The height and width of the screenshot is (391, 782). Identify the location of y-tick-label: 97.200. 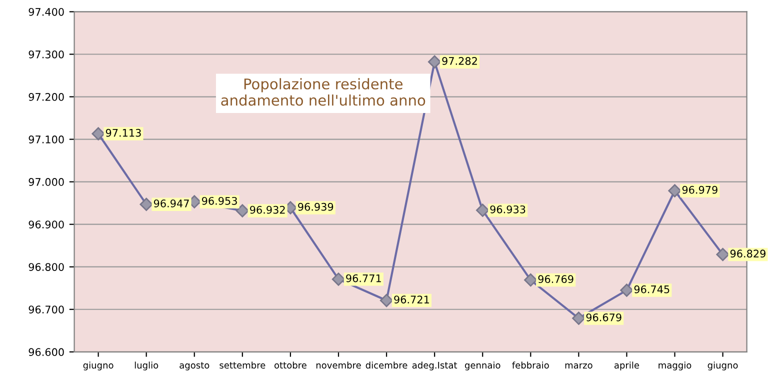
(46, 97).